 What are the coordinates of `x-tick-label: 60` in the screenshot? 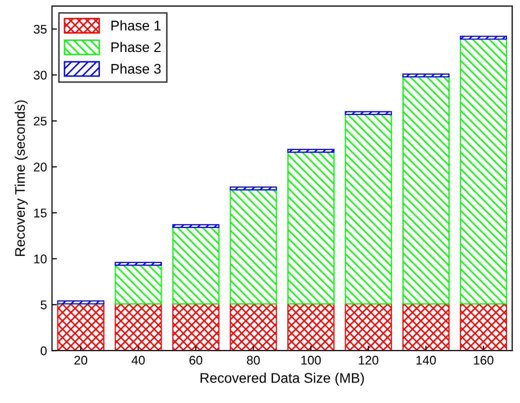 It's located at (195, 360).